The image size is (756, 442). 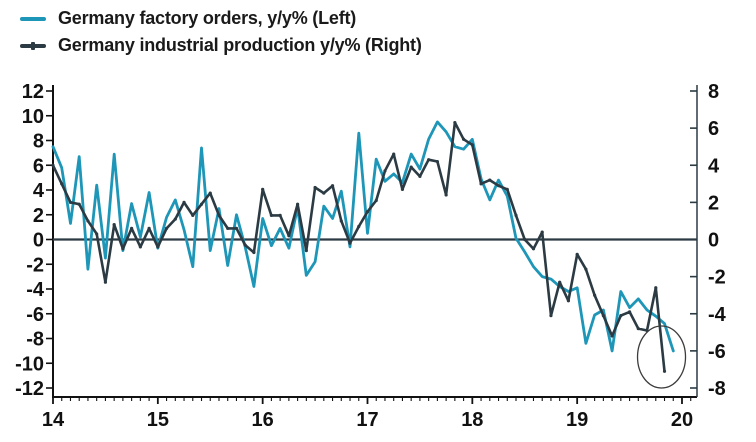 What do you see at coordinates (367, 420) in the screenshot?
I see `x-axis-year-label: 17` at bounding box center [367, 420].